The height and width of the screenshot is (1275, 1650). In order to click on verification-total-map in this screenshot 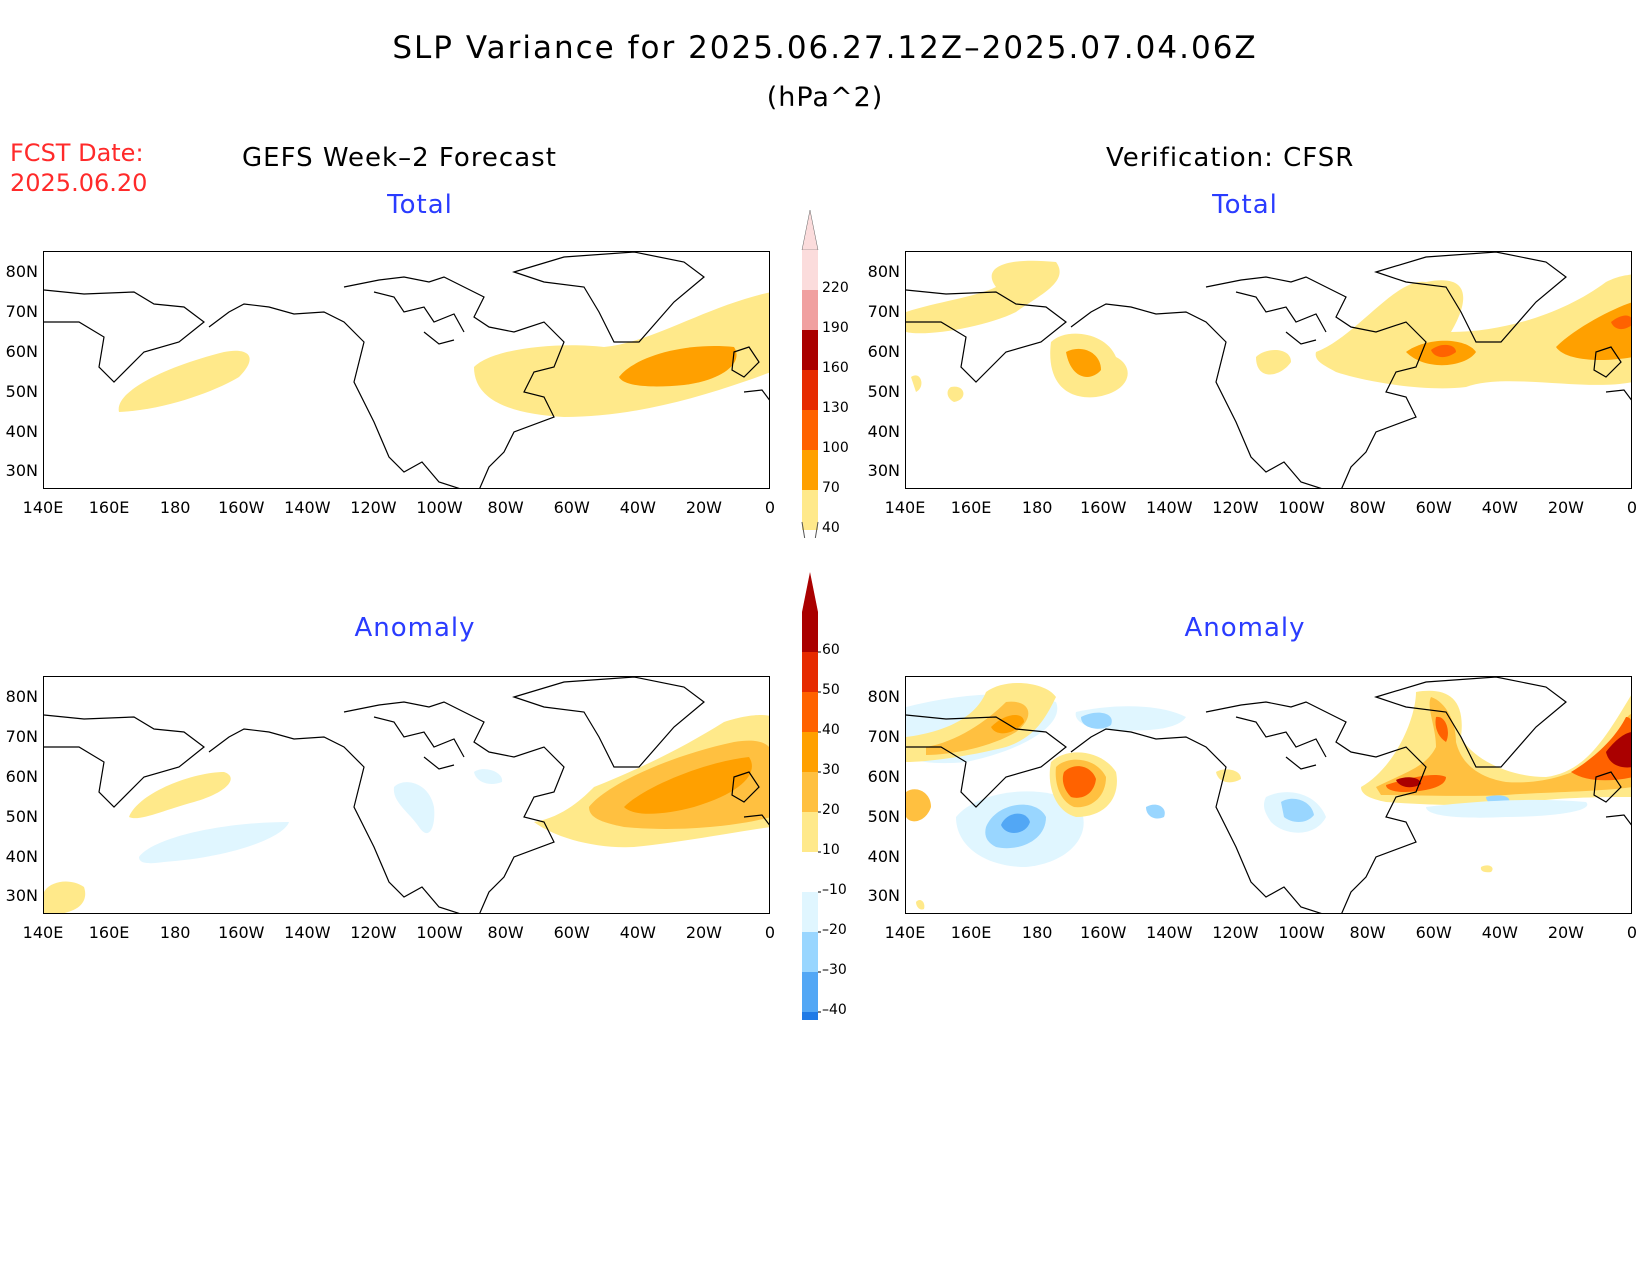, I will do `click(1268, 370)`.